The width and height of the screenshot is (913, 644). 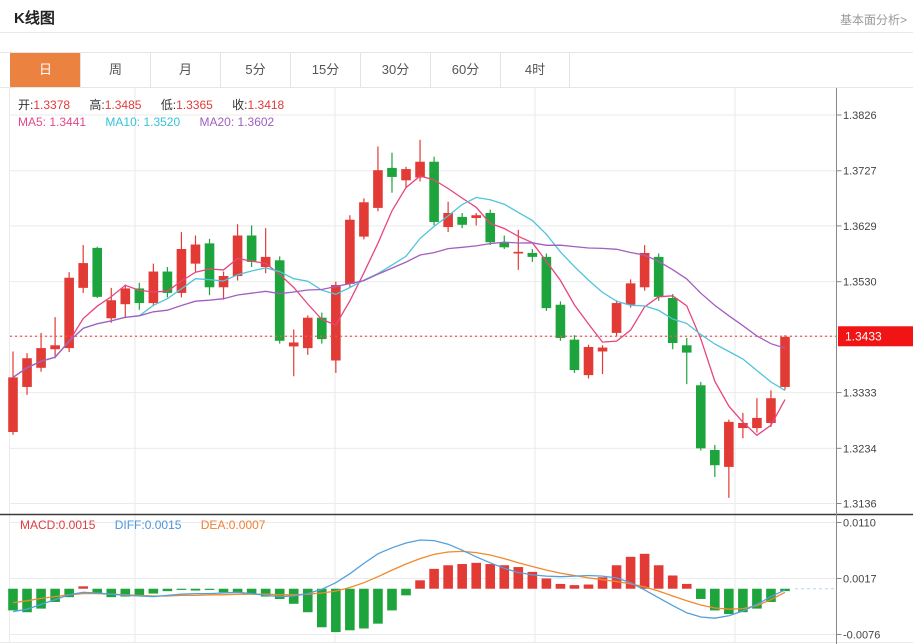 I want to click on ma10-label: MA10:, so click(x=123, y=122).